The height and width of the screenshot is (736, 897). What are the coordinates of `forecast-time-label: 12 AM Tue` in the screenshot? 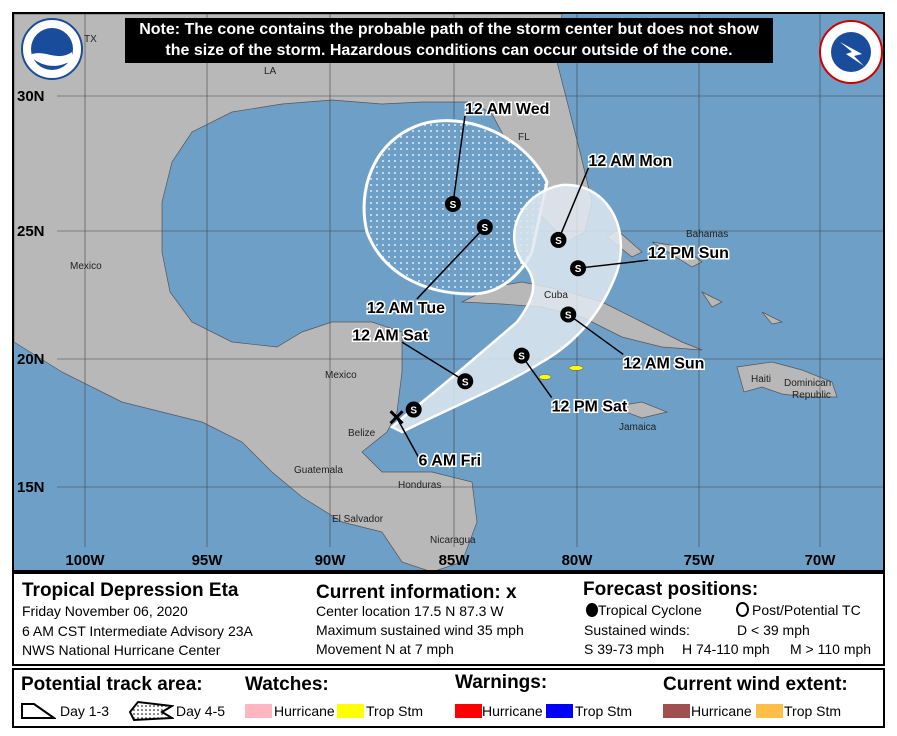 It's located at (406, 308).